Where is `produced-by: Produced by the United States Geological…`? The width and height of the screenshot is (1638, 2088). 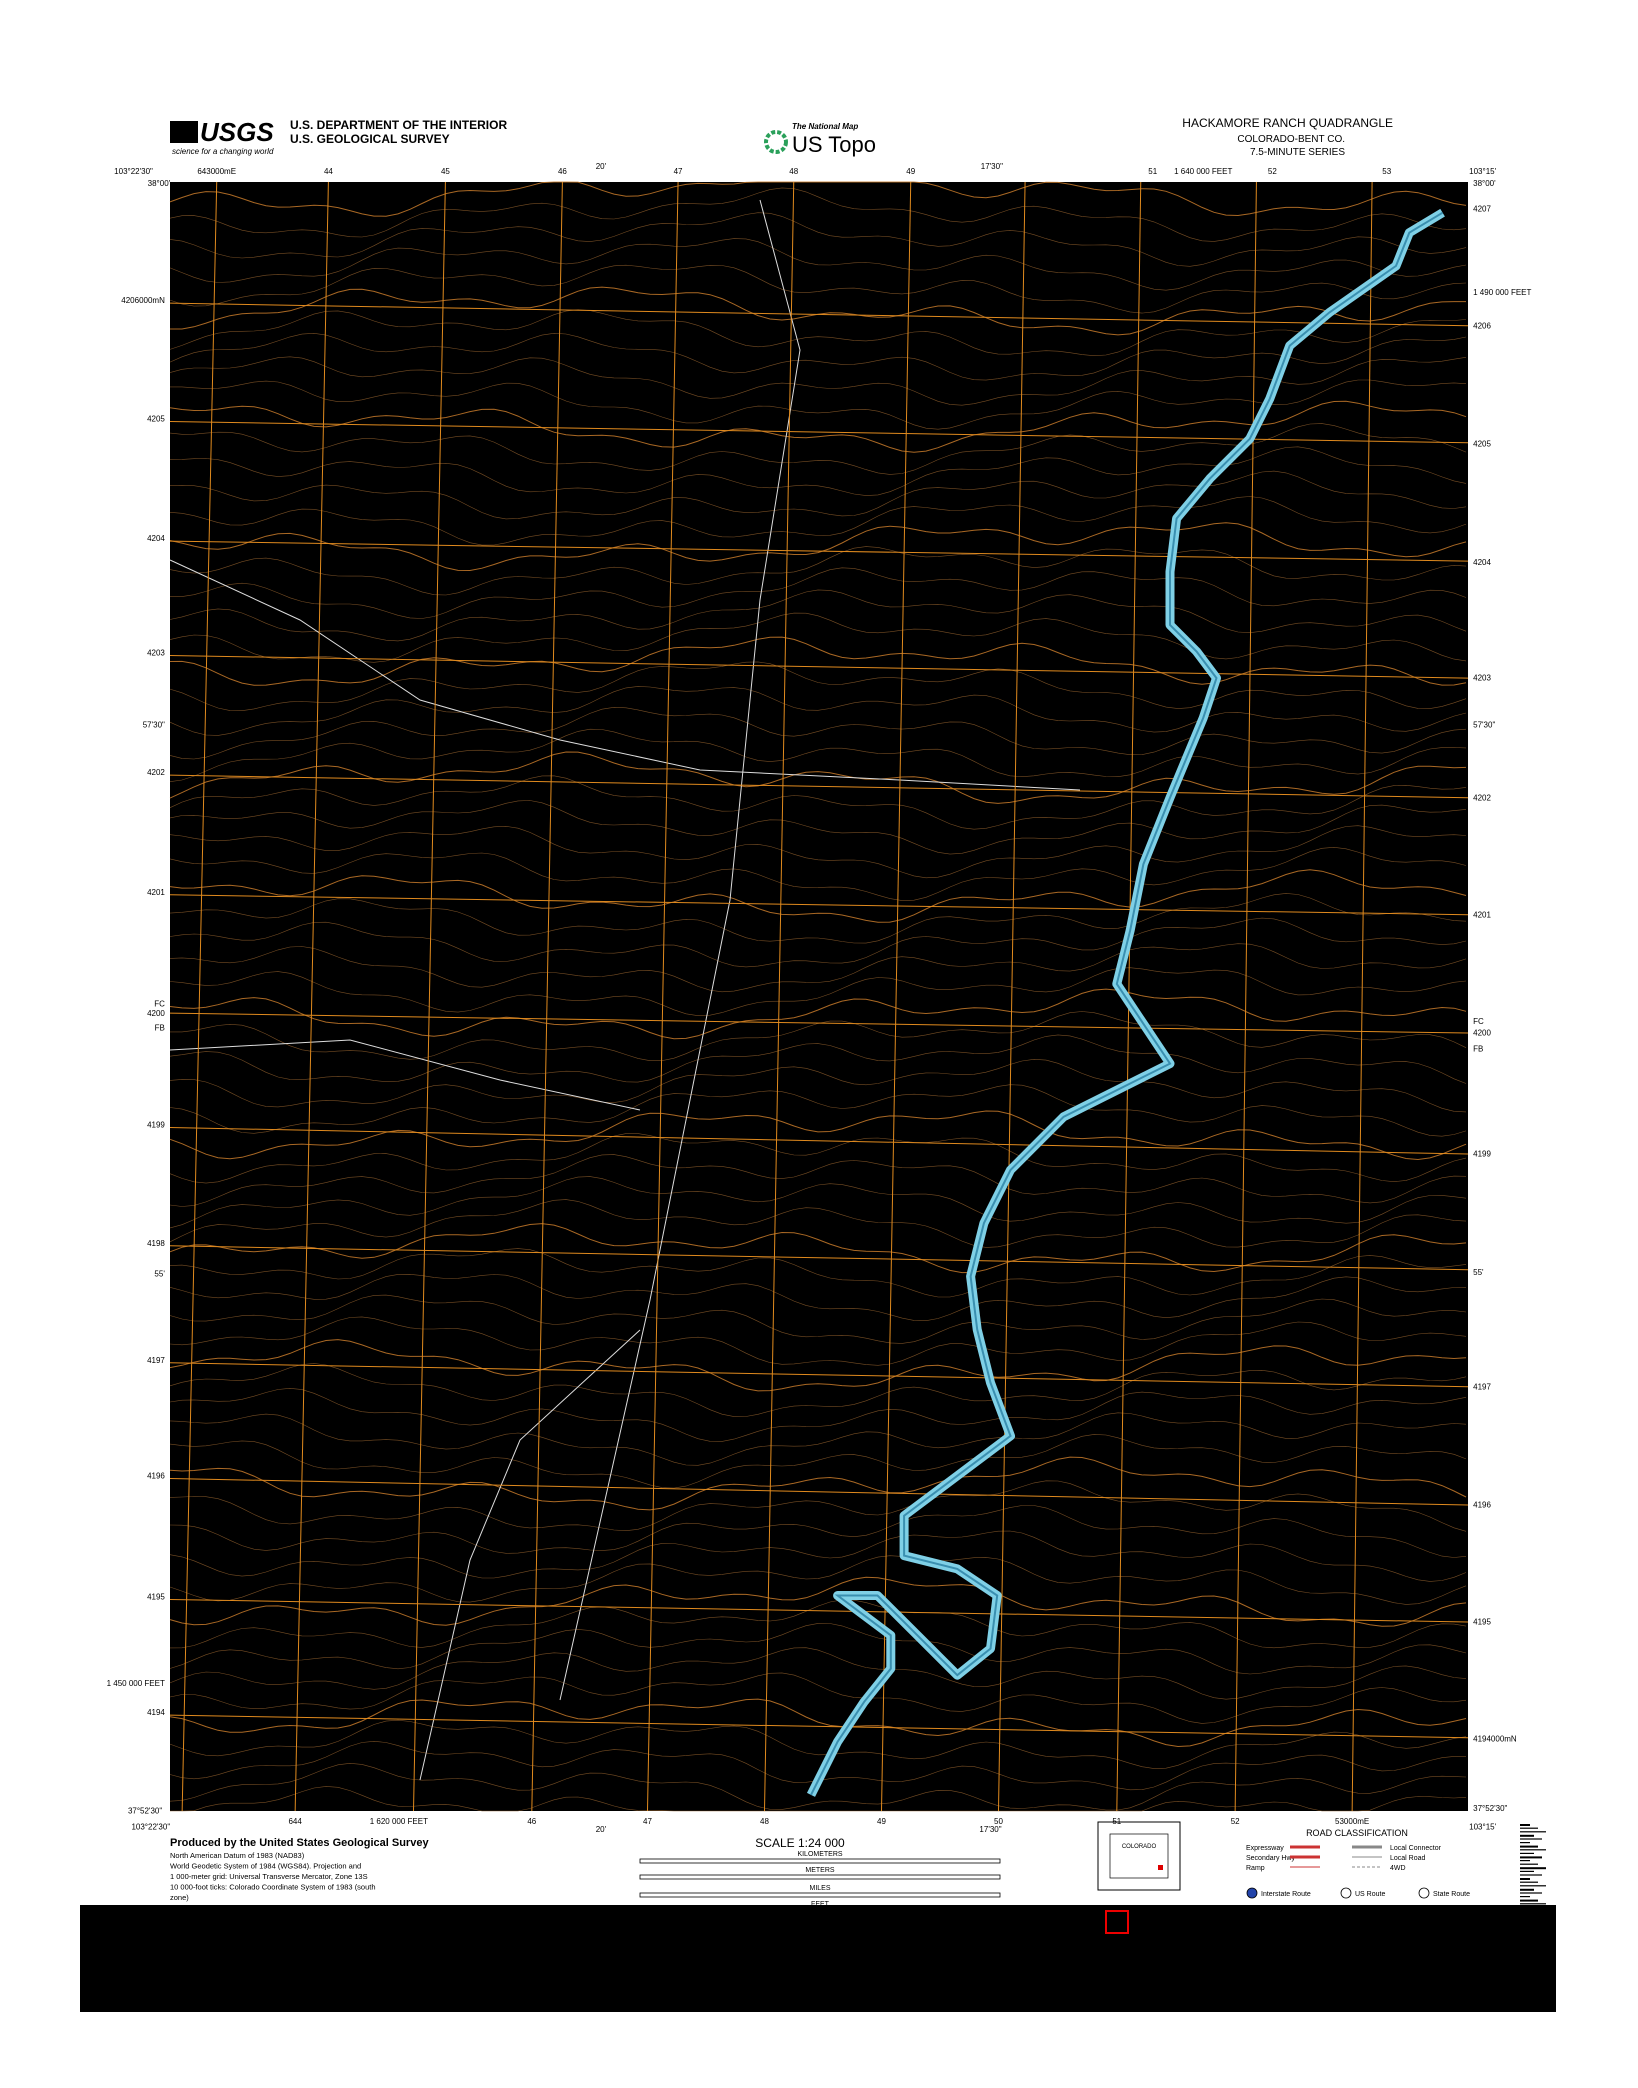 produced-by: Produced by the United States Geological… is located at coordinates (299, 1843).